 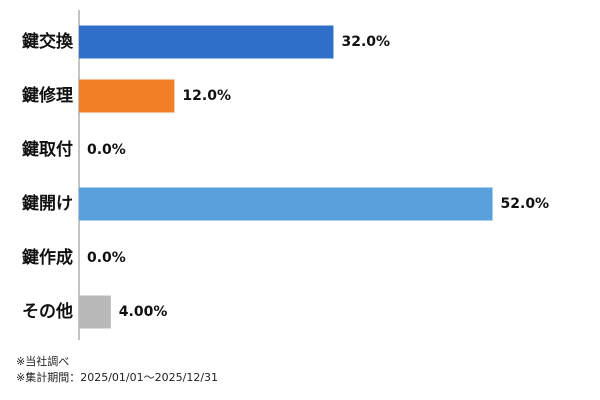 I want to click on footnotes: ※当社調べ ※集計期間：2025/01/01～2025/12/31, so click(x=117, y=370).